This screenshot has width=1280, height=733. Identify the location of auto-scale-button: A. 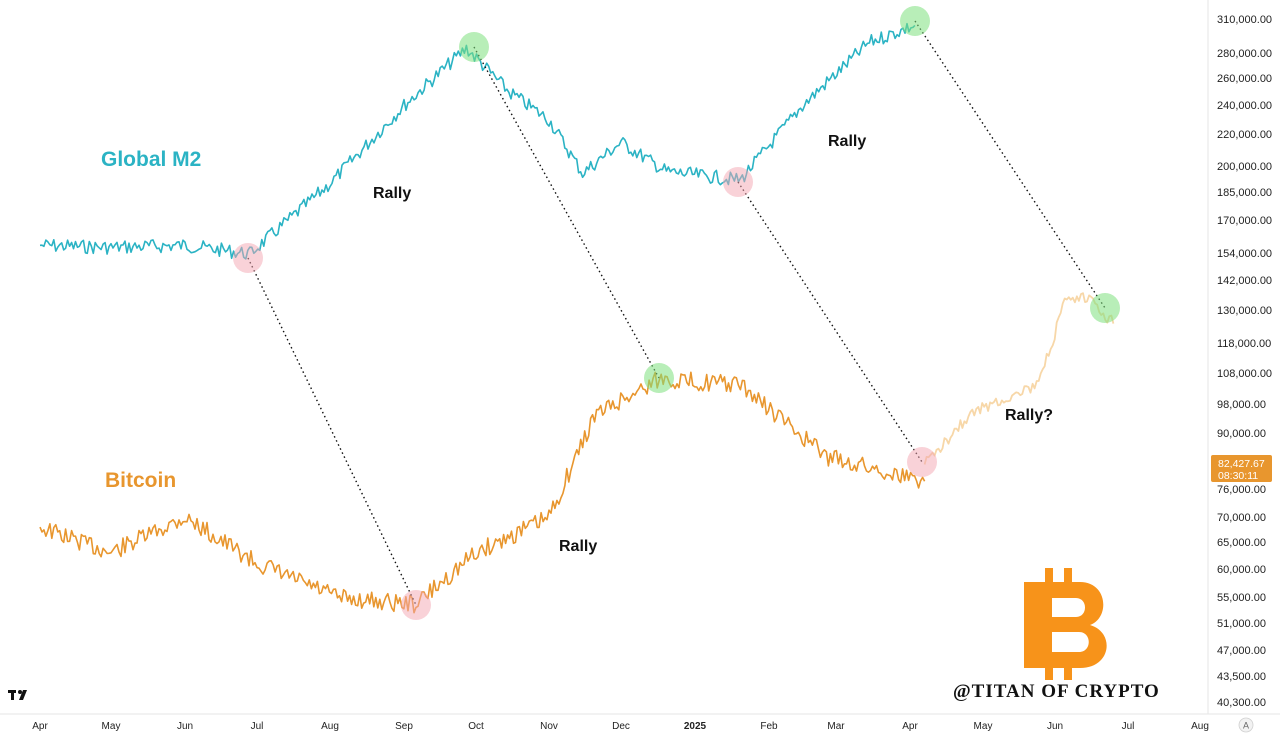
(1246, 725).